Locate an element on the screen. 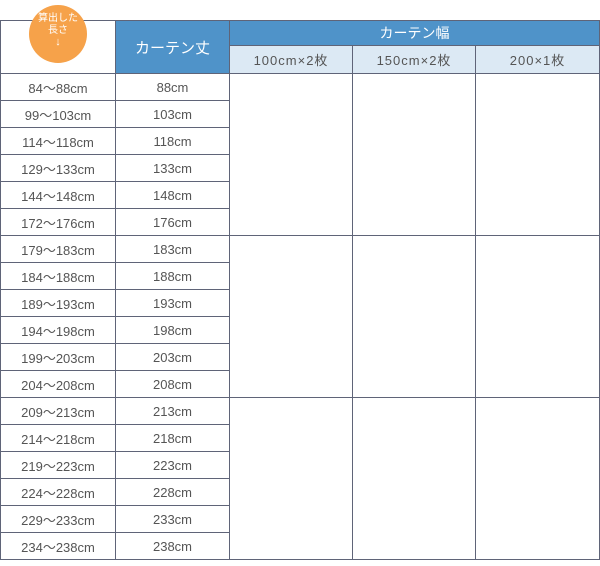 Image resolution: width=600 pixels, height=566 pixels. table-row: 194～198cm 198cm is located at coordinates (300, 330).